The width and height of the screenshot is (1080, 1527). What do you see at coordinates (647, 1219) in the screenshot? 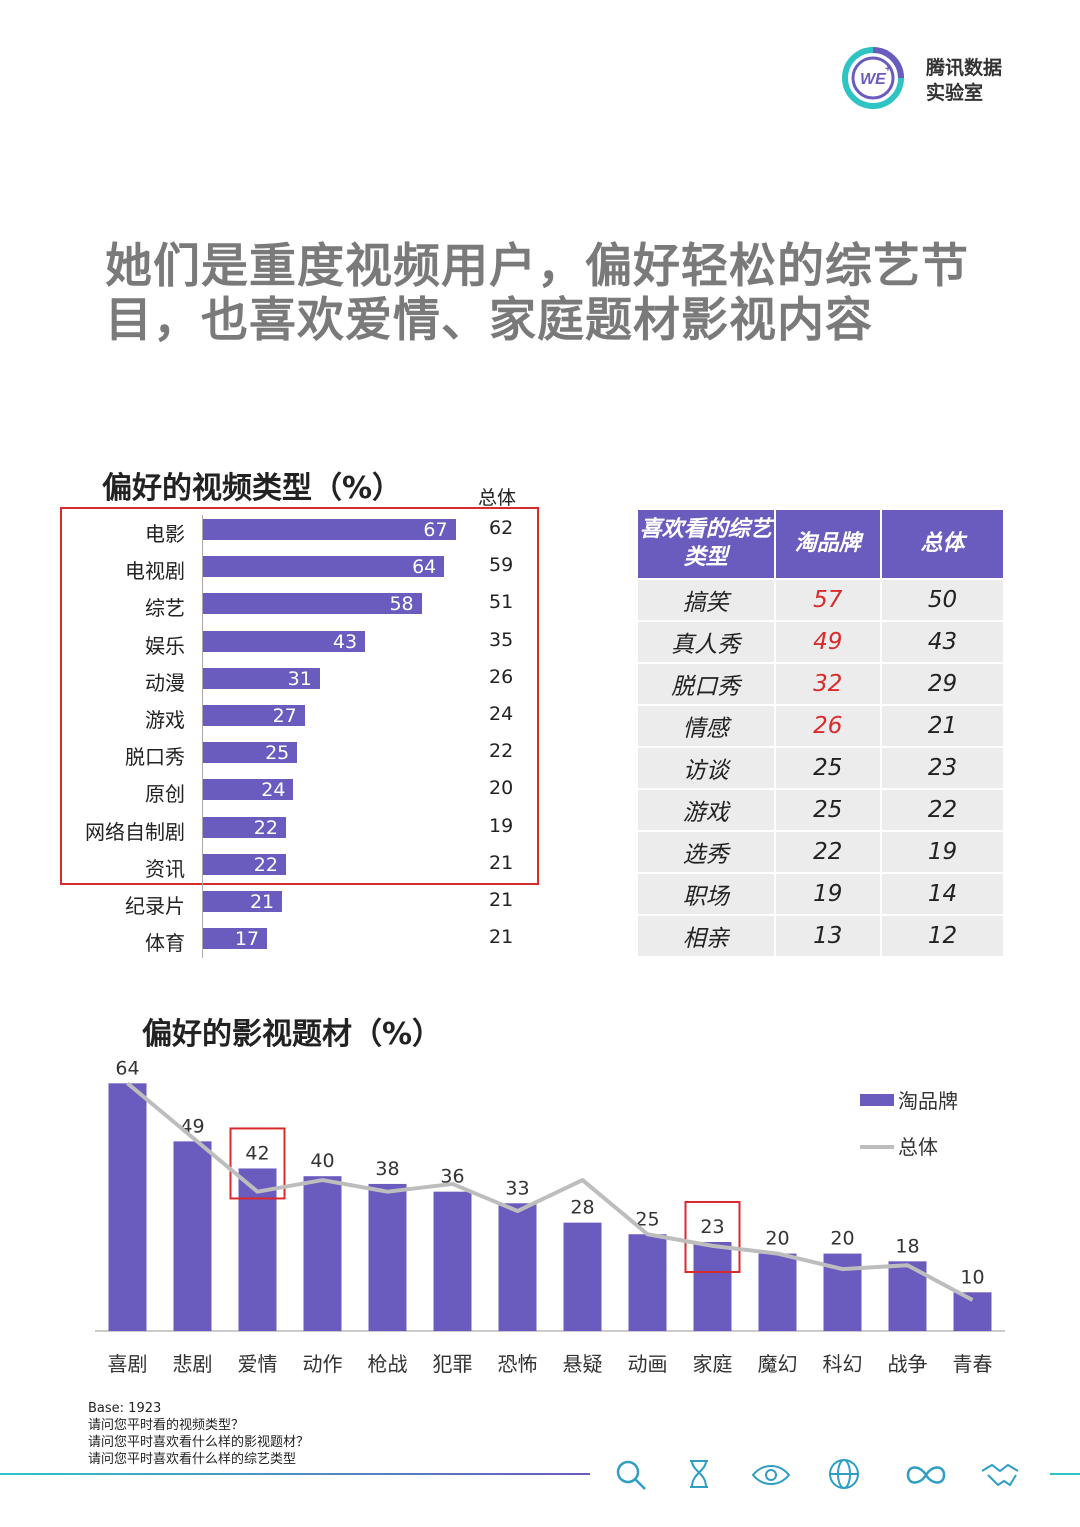
I see `film-genre-value: 25` at bounding box center [647, 1219].